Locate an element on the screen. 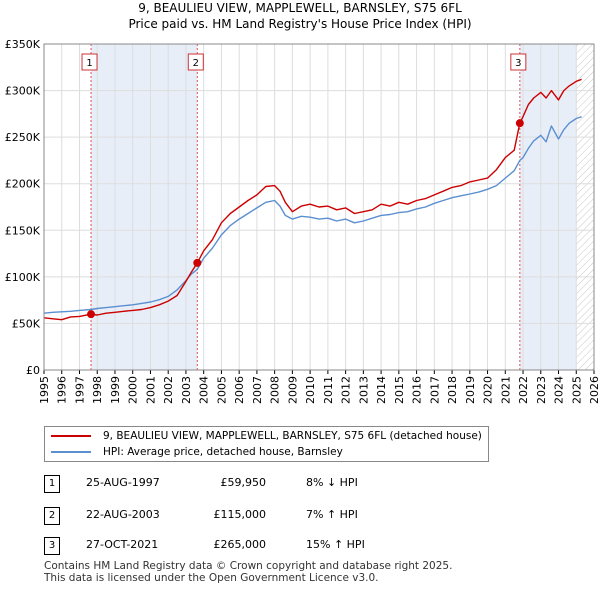 The height and width of the screenshot is (590, 600). y-tick-label: £100K is located at coordinates (23, 277).